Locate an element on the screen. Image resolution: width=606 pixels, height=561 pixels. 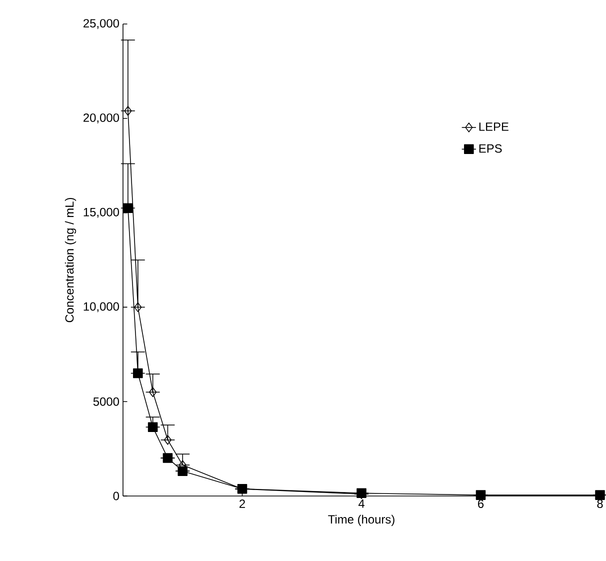
x-axis-title: Time (hours) is located at coordinates (361, 520).